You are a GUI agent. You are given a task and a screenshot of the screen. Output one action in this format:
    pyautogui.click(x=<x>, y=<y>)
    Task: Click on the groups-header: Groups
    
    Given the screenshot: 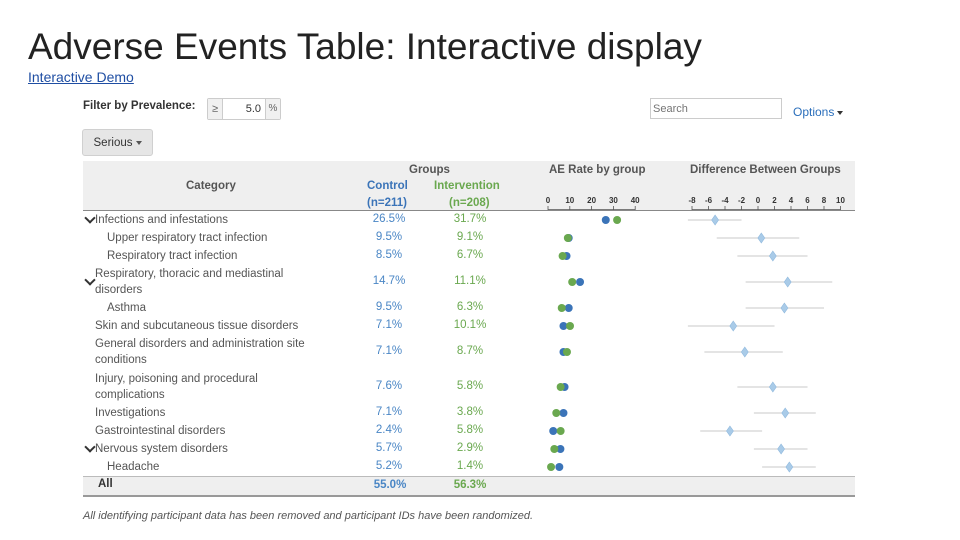 What is the action you would take?
    pyautogui.click(x=429, y=170)
    